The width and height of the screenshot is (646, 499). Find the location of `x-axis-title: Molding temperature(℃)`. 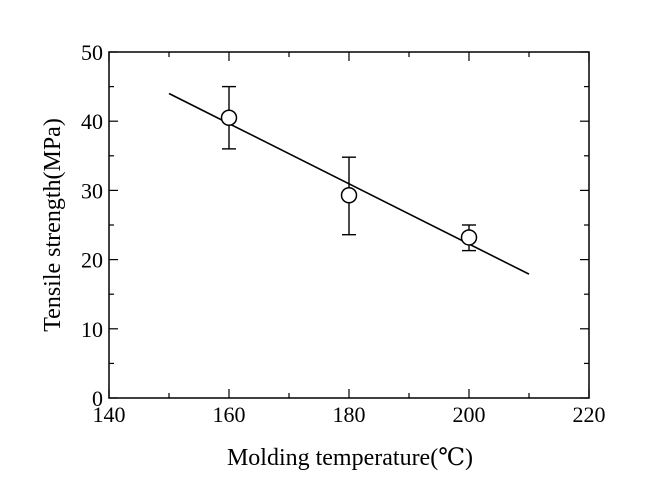

x-axis-title: Molding temperature(℃) is located at coordinates (350, 458).